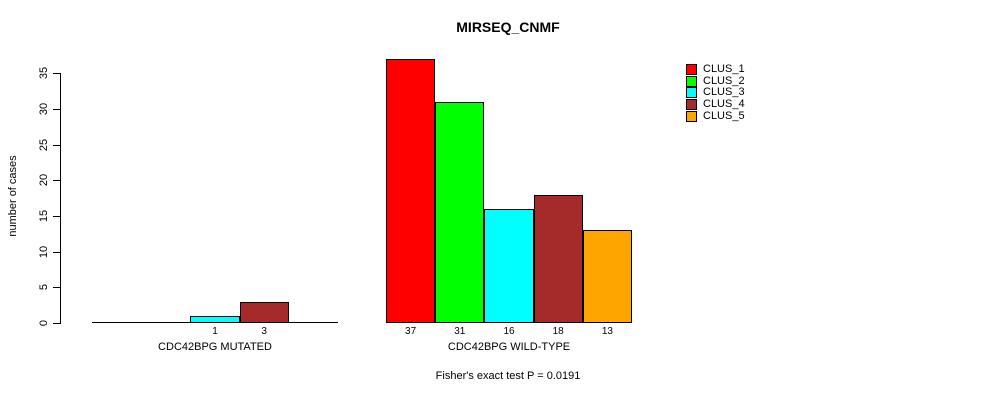  What do you see at coordinates (60, 198) in the screenshot?
I see `y-axis-line` at bounding box center [60, 198].